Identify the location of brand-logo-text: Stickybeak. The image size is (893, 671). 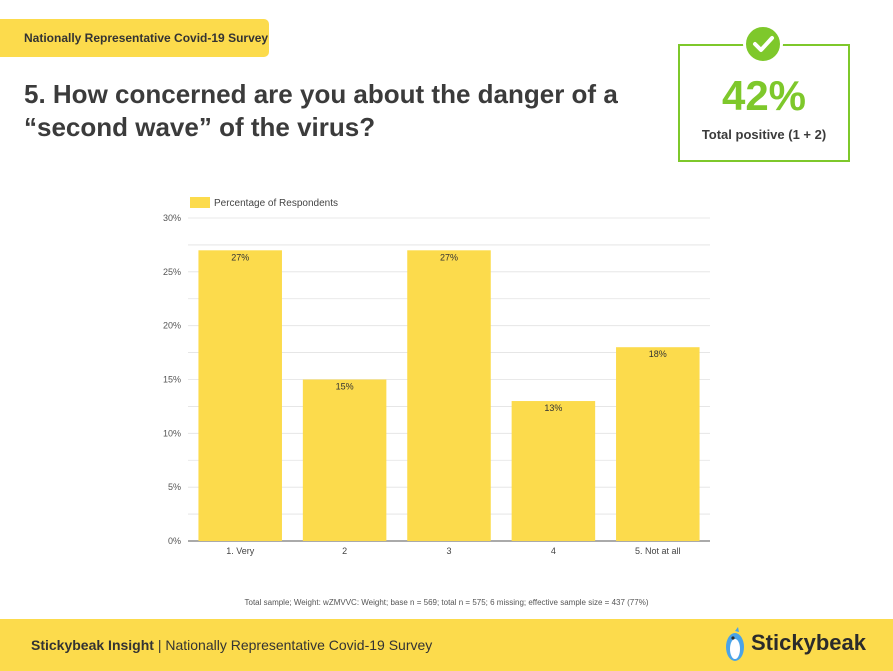
(808, 642).